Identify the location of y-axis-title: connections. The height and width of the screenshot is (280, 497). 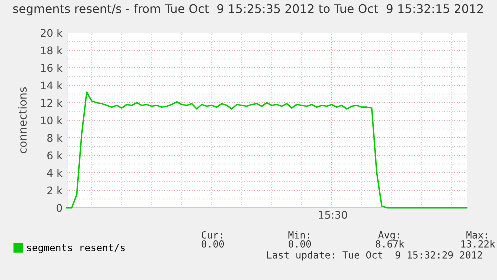
(22, 121).